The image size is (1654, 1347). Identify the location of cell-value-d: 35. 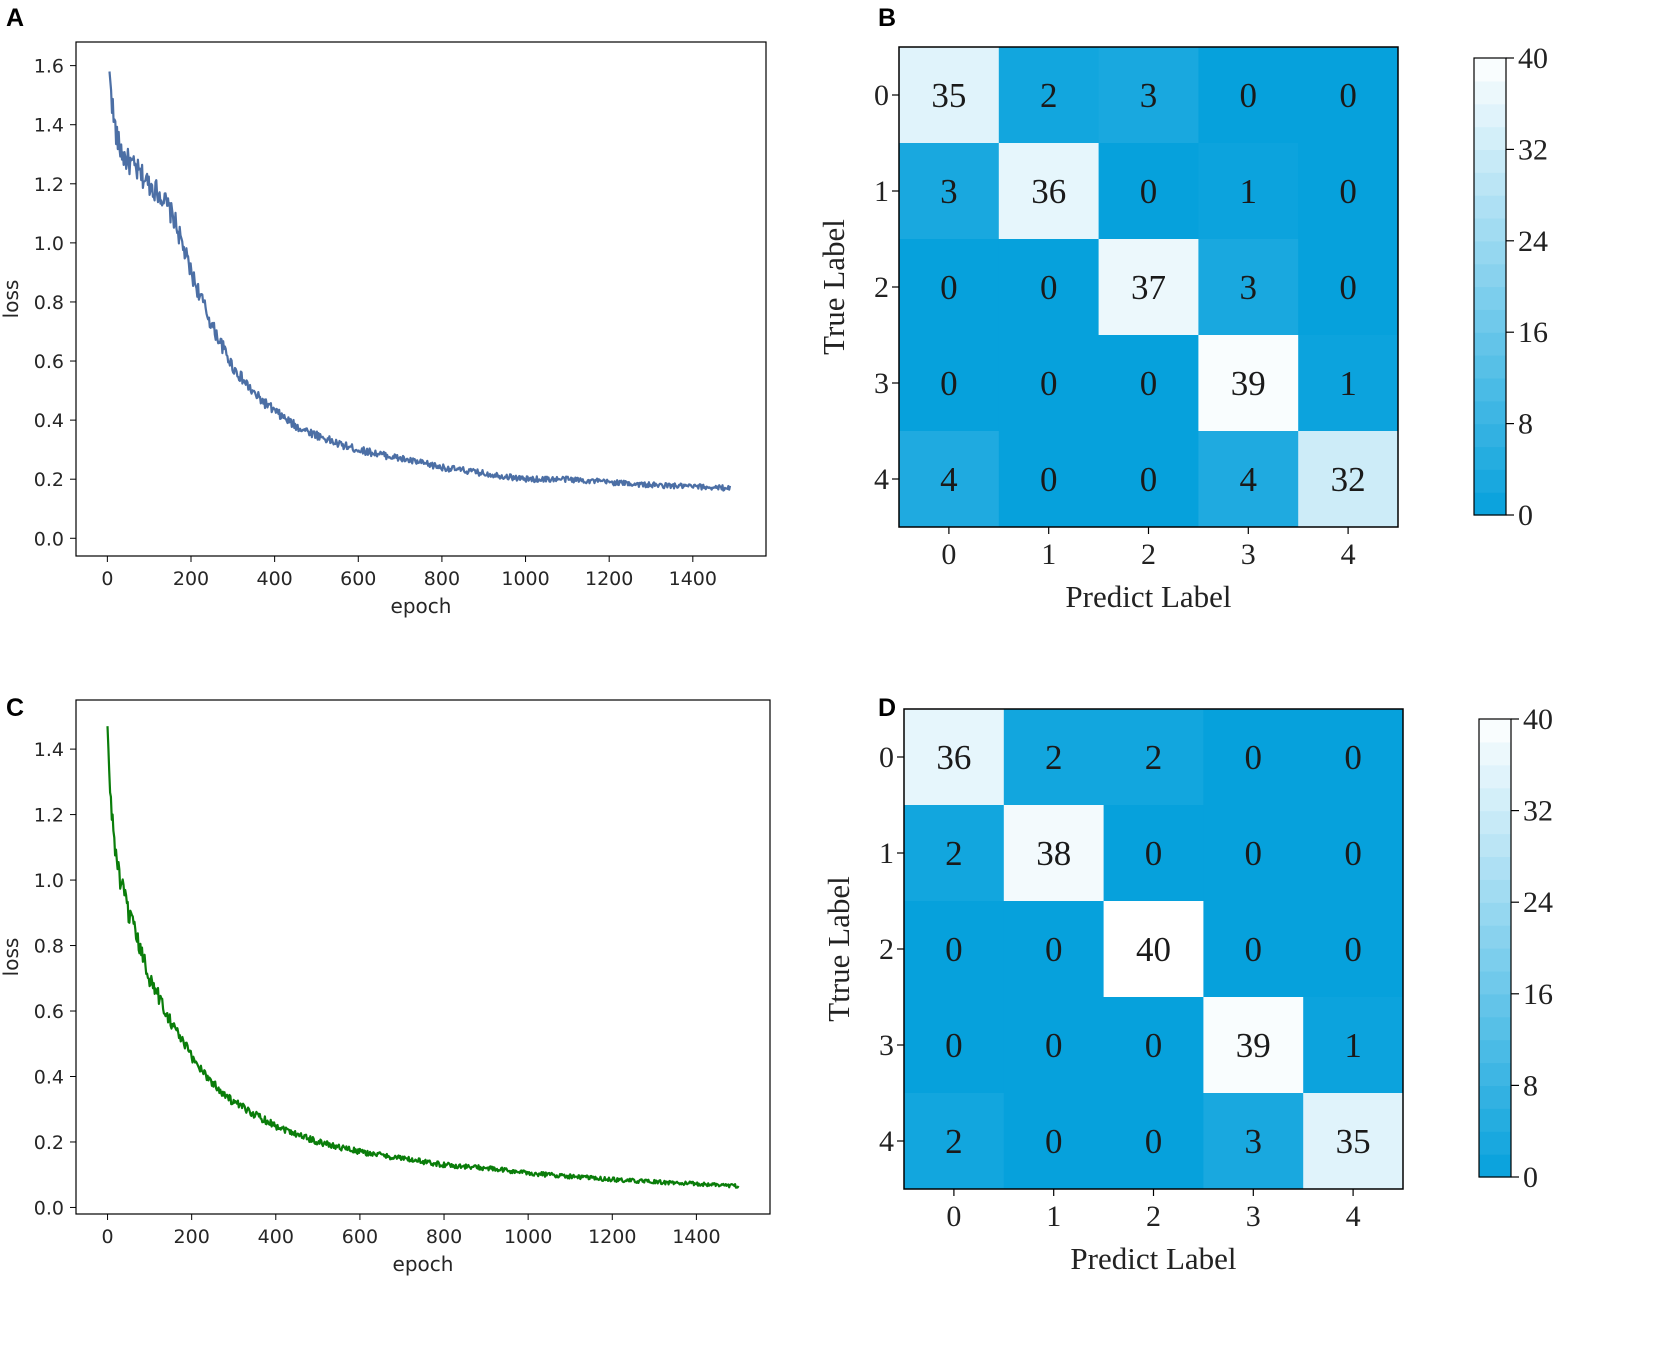
(1353, 1141).